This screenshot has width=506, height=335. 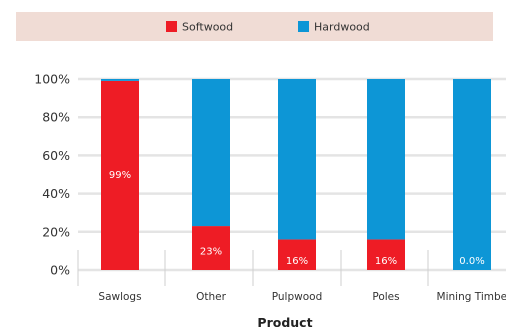 What do you see at coordinates (268, 27) in the screenshot?
I see `legend: Softwood Hardwood` at bounding box center [268, 27].